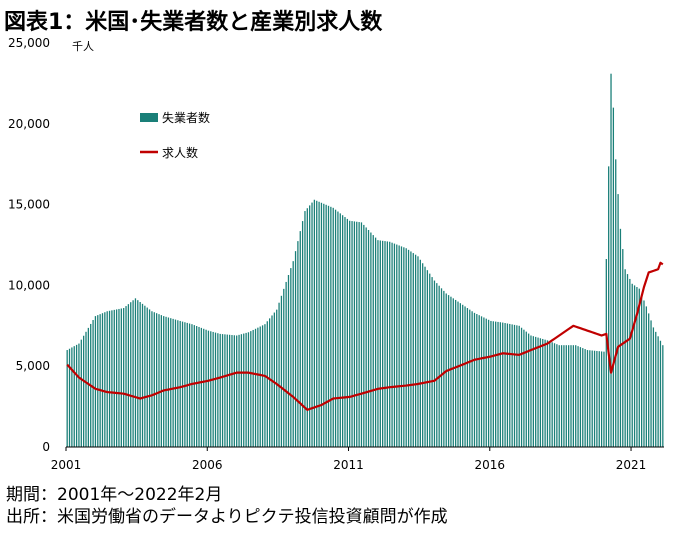  I want to click on x-tick-label: 2006, so click(207, 465).